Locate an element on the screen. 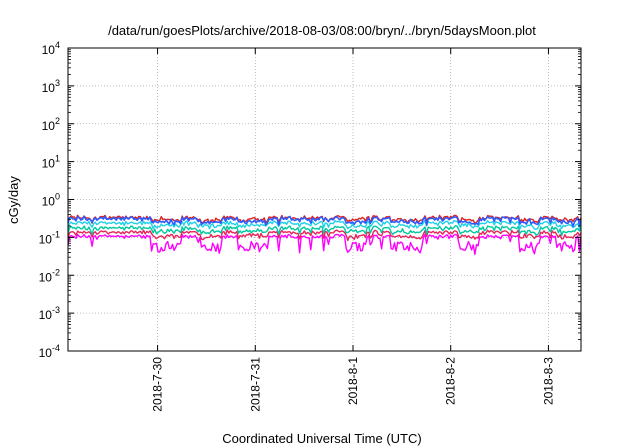 Image resolution: width=640 pixels, height=448 pixels. series-layer is located at coordinates (324, 235).